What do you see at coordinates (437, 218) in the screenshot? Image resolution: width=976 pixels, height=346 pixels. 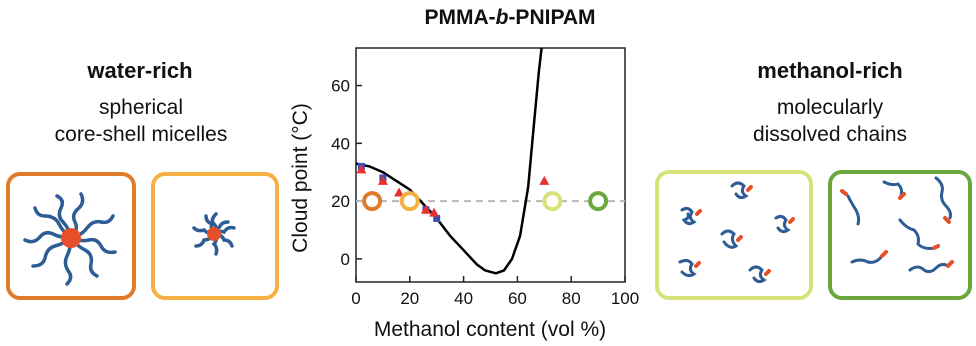 I see `square-point` at bounding box center [437, 218].